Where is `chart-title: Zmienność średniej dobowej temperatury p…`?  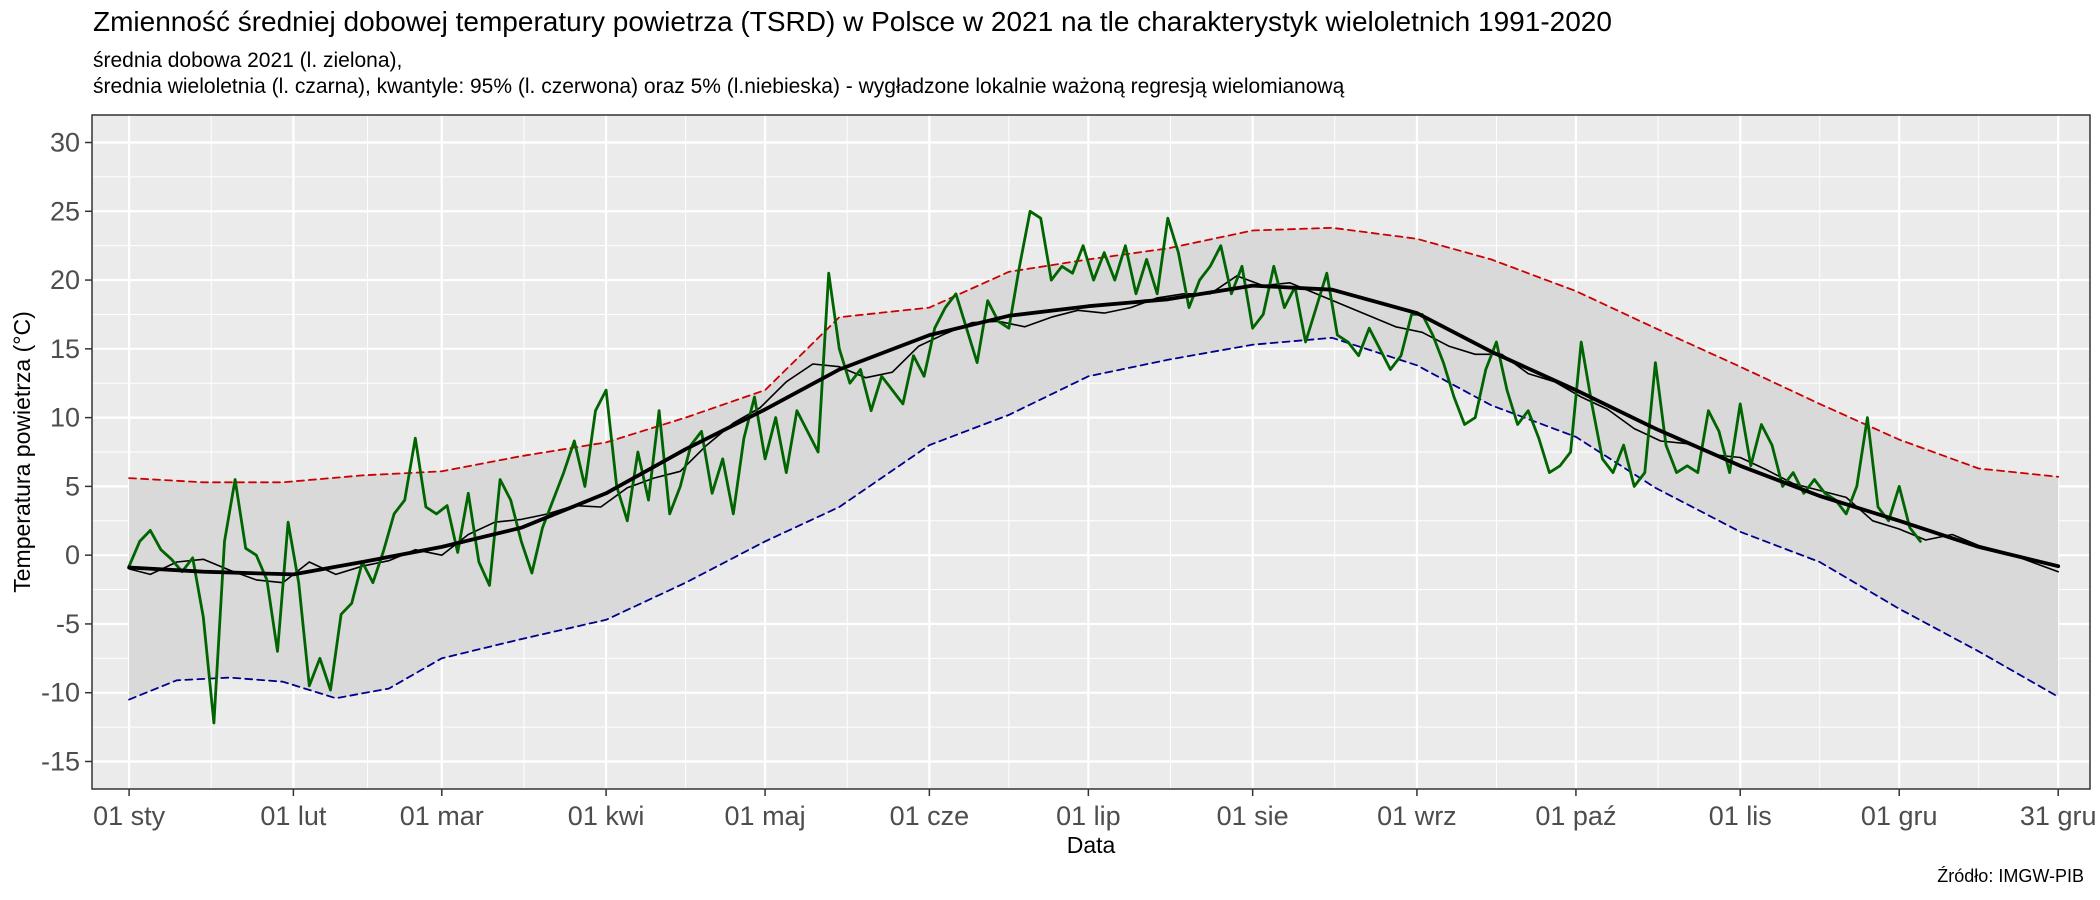
chart-title: Zmienność średniej dobowej temperatury p… is located at coordinates (852, 21).